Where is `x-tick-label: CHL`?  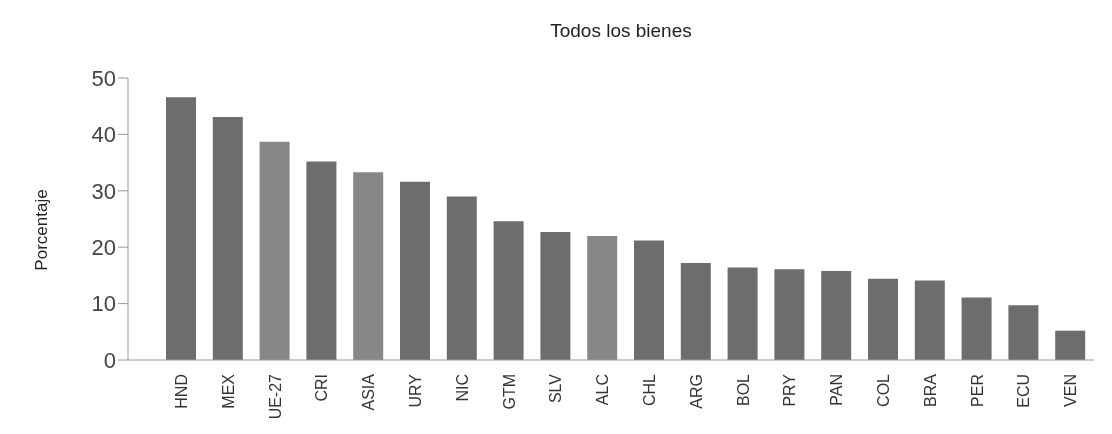
x-tick-label: CHL is located at coordinates (649, 390).